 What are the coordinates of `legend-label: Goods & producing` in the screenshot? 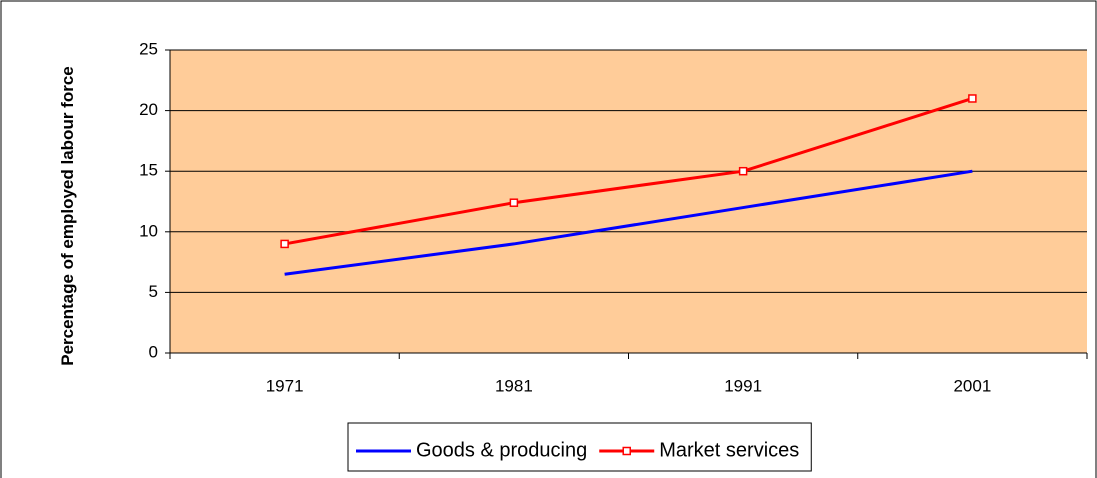 It's located at (501, 450).